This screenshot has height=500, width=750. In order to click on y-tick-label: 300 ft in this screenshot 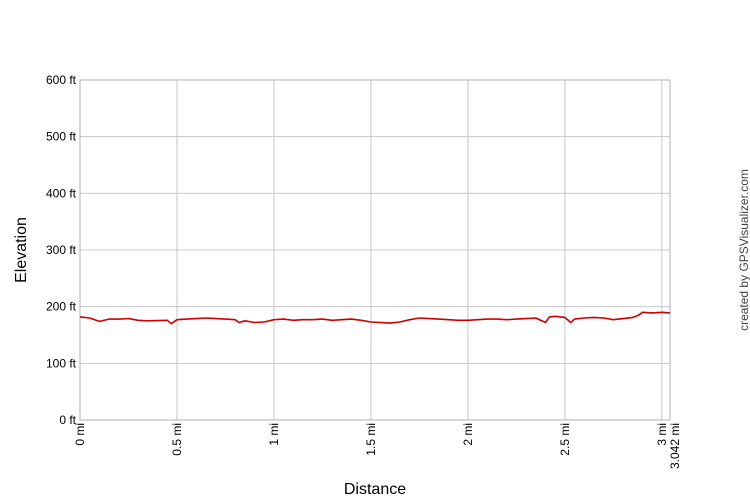, I will do `click(61, 250)`.